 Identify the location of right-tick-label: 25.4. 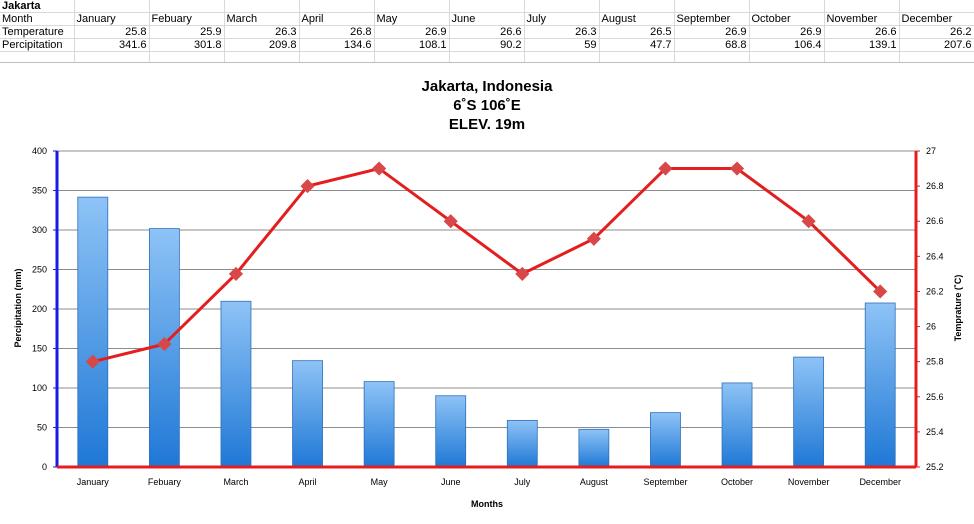
(935, 432).